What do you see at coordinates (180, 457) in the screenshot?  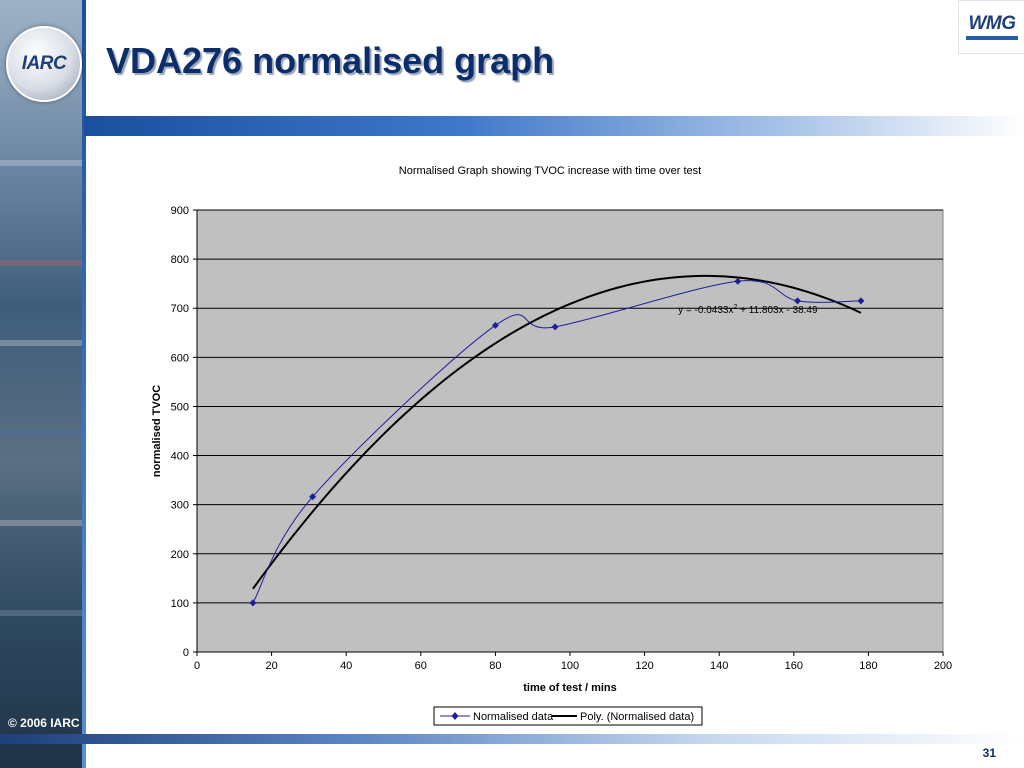 I see `y-tick-label: 400` at bounding box center [180, 457].